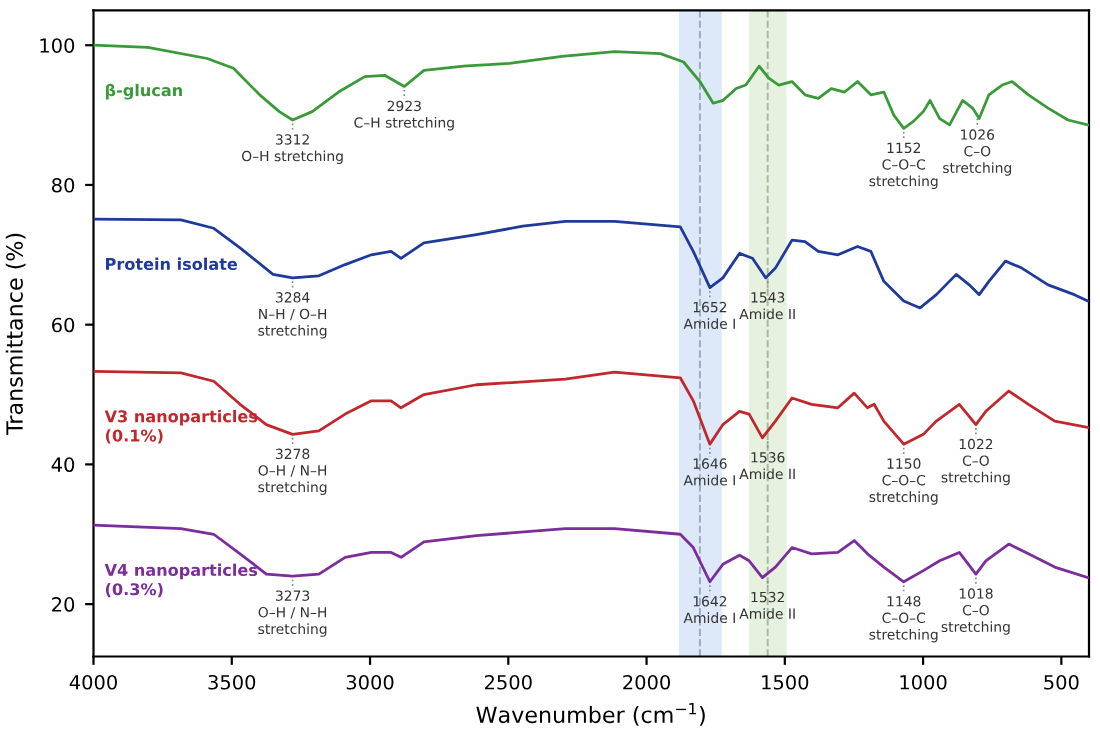  Describe the element at coordinates (93, 682) in the screenshot. I see `x-tick-label: 4000` at that location.